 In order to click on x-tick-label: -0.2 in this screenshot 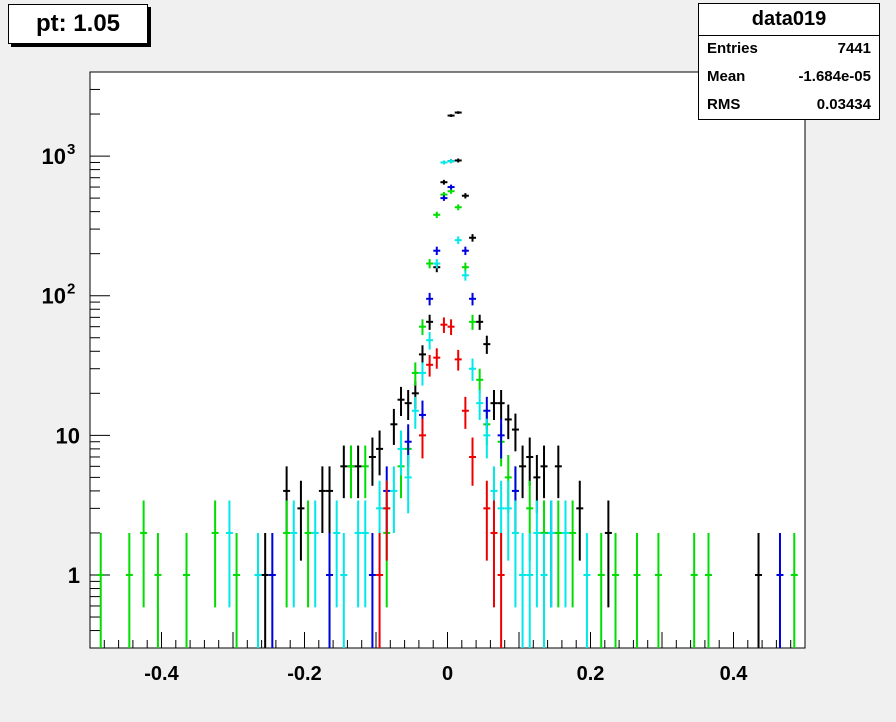, I will do `click(304, 674)`.